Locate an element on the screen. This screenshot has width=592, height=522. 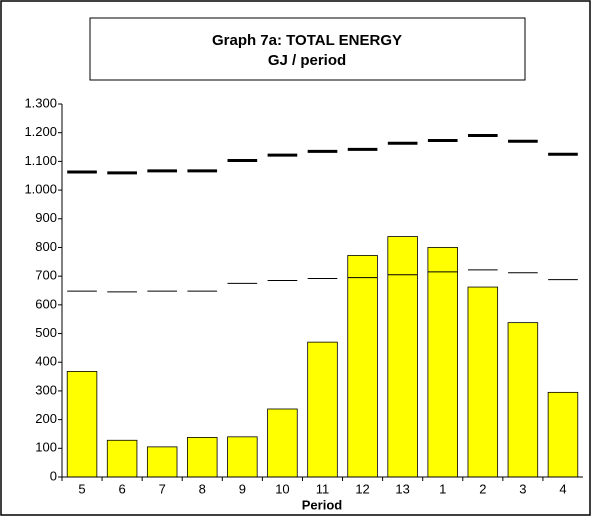
y-tick-label: 900 is located at coordinates (46, 217).